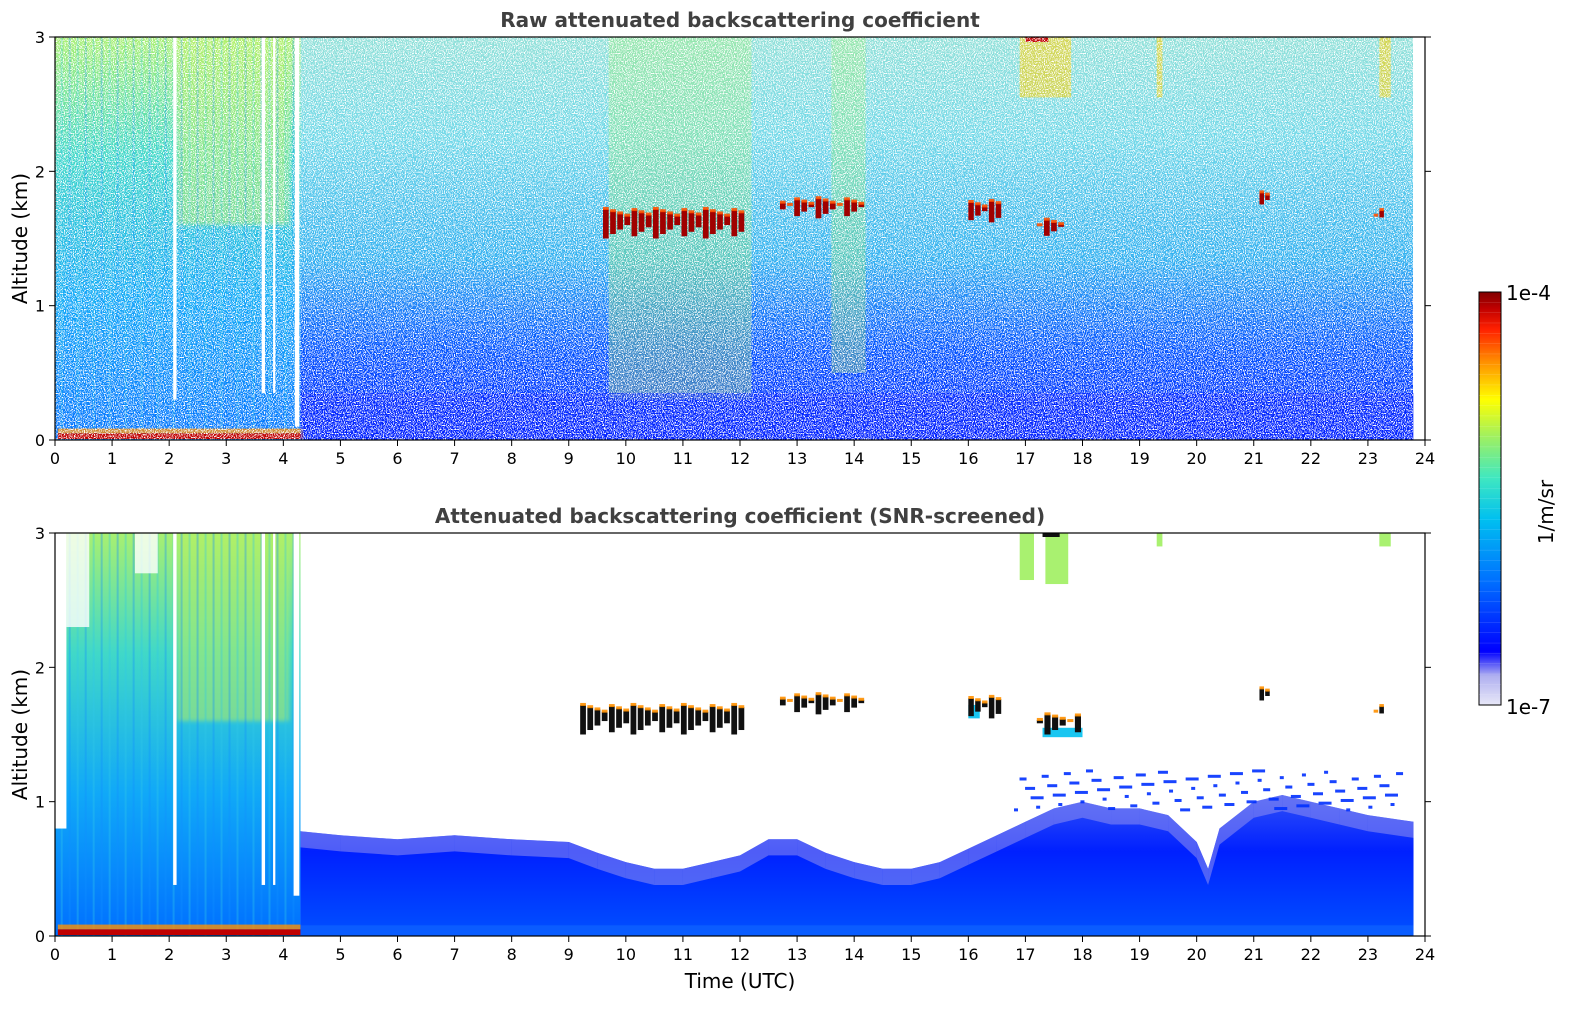 This screenshot has width=1595, height=1020. What do you see at coordinates (683, 458) in the screenshot?
I see `x-tick-label: 11` at bounding box center [683, 458].